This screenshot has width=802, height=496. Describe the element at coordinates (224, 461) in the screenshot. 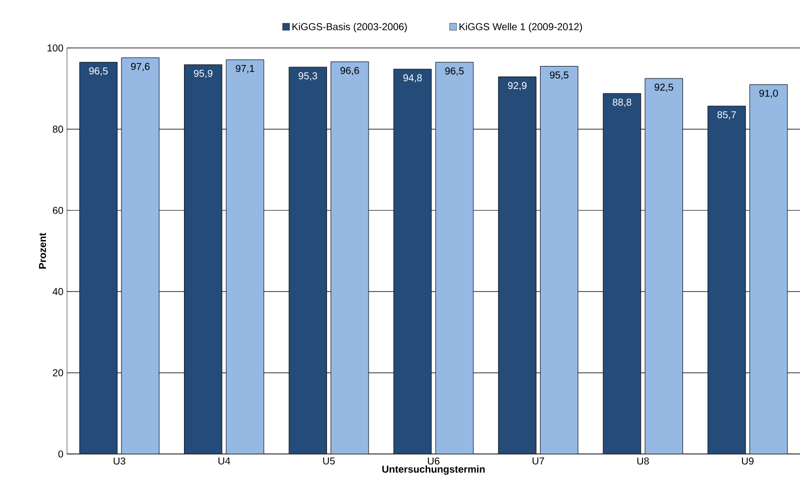

I see `x-tick-label: U4` at that location.